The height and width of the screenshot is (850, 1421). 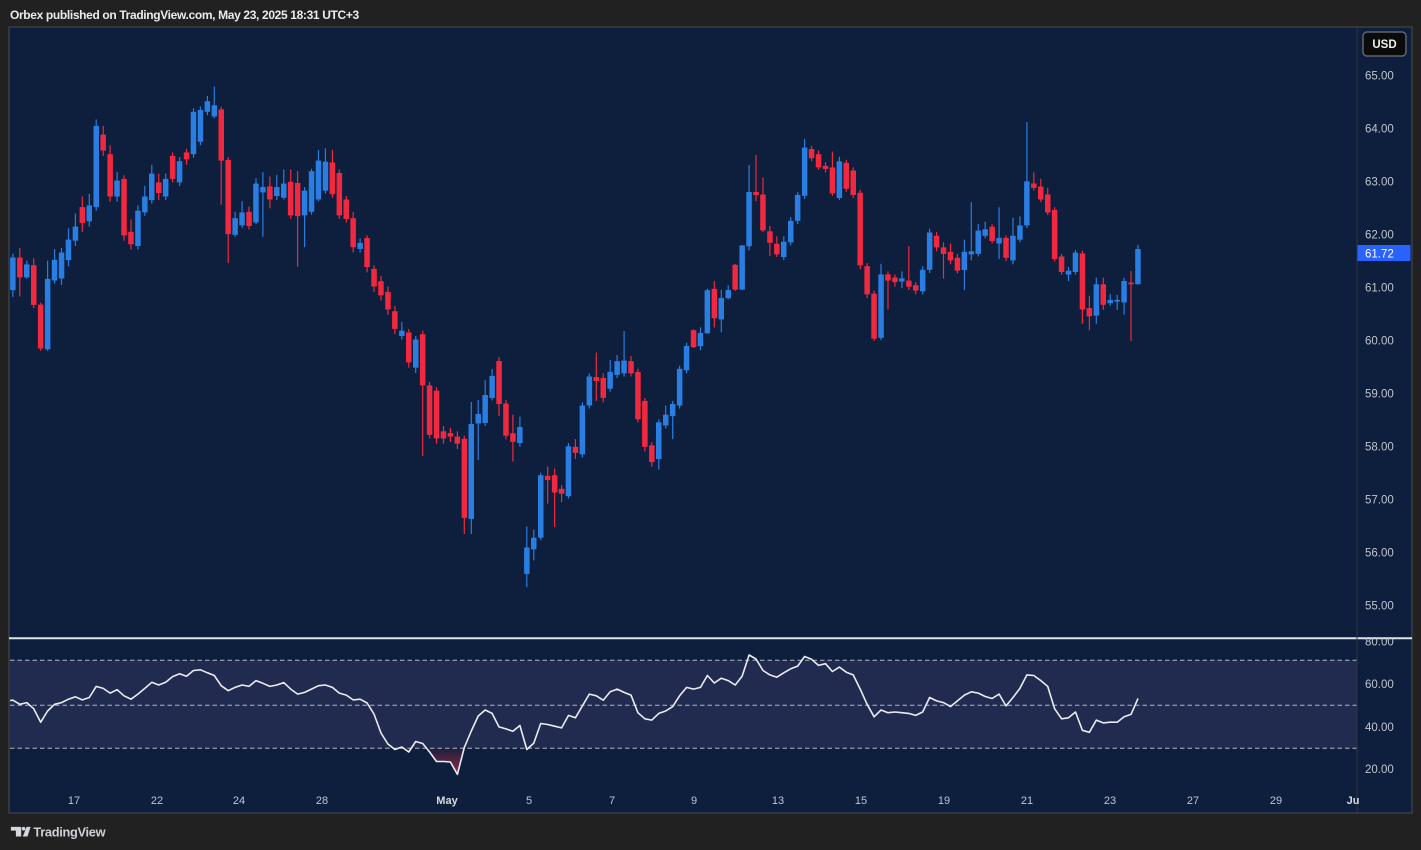 What do you see at coordinates (239, 801) in the screenshot?
I see `svg-text: 24` at bounding box center [239, 801].